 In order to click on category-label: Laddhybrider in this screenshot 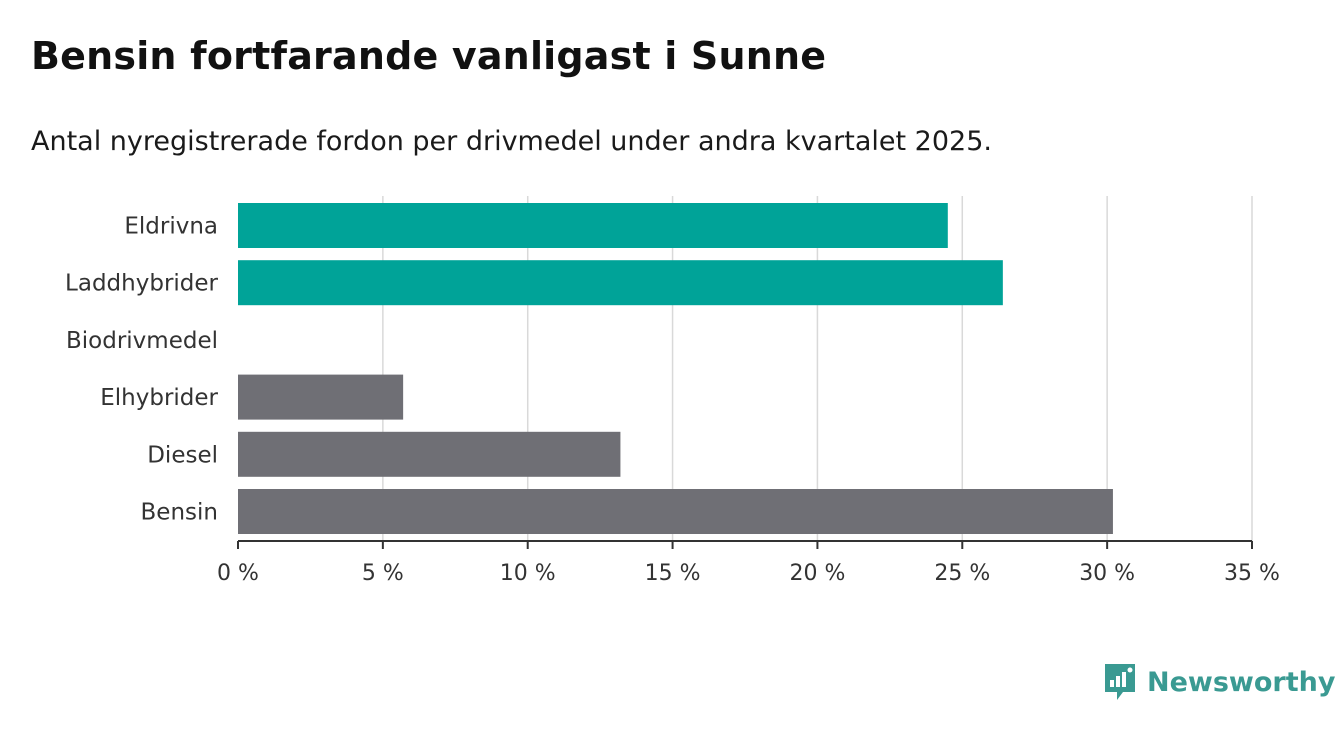, I will do `click(141, 284)`.